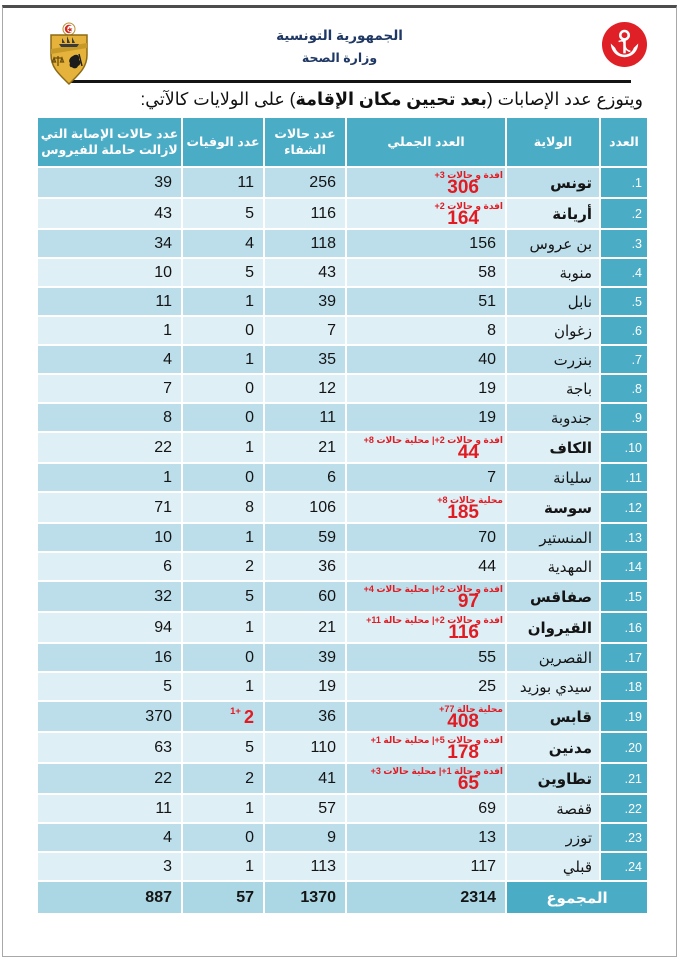  Describe the element at coordinates (553, 301) in the screenshot. I see `governorate-name-cell: نابل` at that location.